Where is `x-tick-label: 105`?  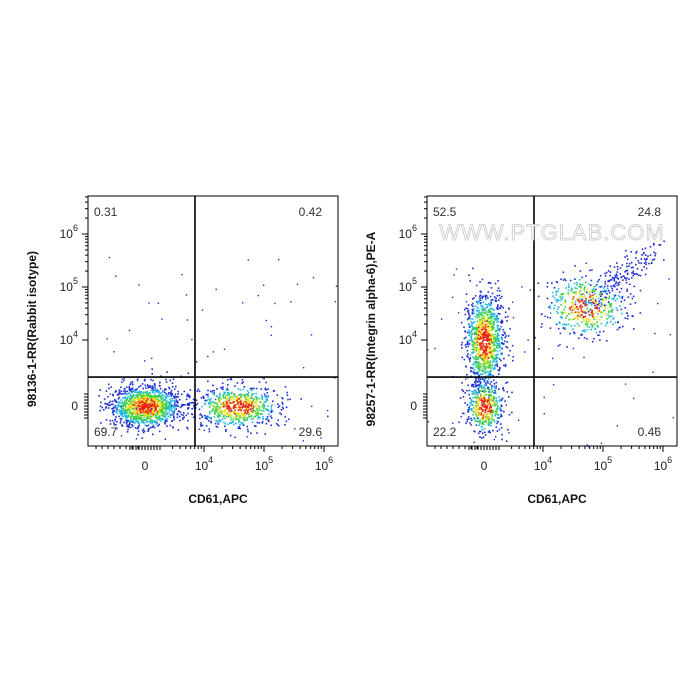 x-tick-label: 105 is located at coordinates (264, 464).